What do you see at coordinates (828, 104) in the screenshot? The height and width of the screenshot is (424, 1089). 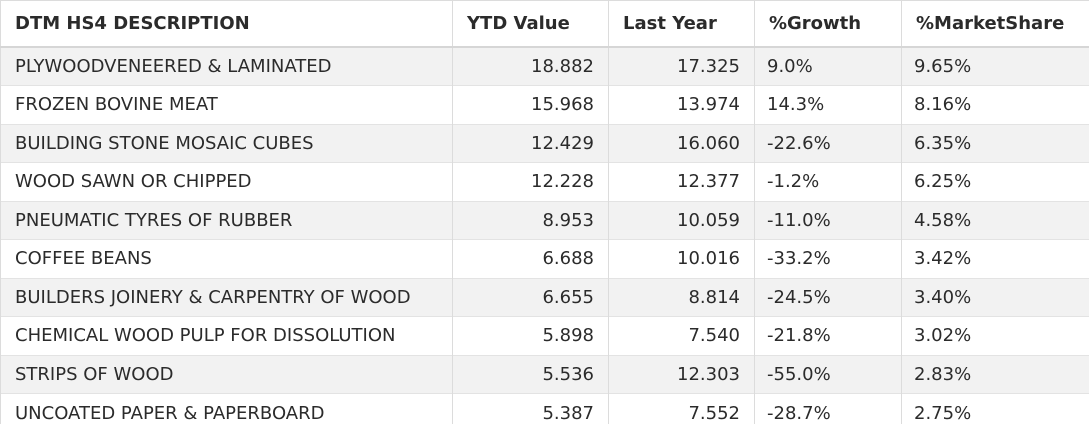 I see `cell-growth: 14.3%` at bounding box center [828, 104].